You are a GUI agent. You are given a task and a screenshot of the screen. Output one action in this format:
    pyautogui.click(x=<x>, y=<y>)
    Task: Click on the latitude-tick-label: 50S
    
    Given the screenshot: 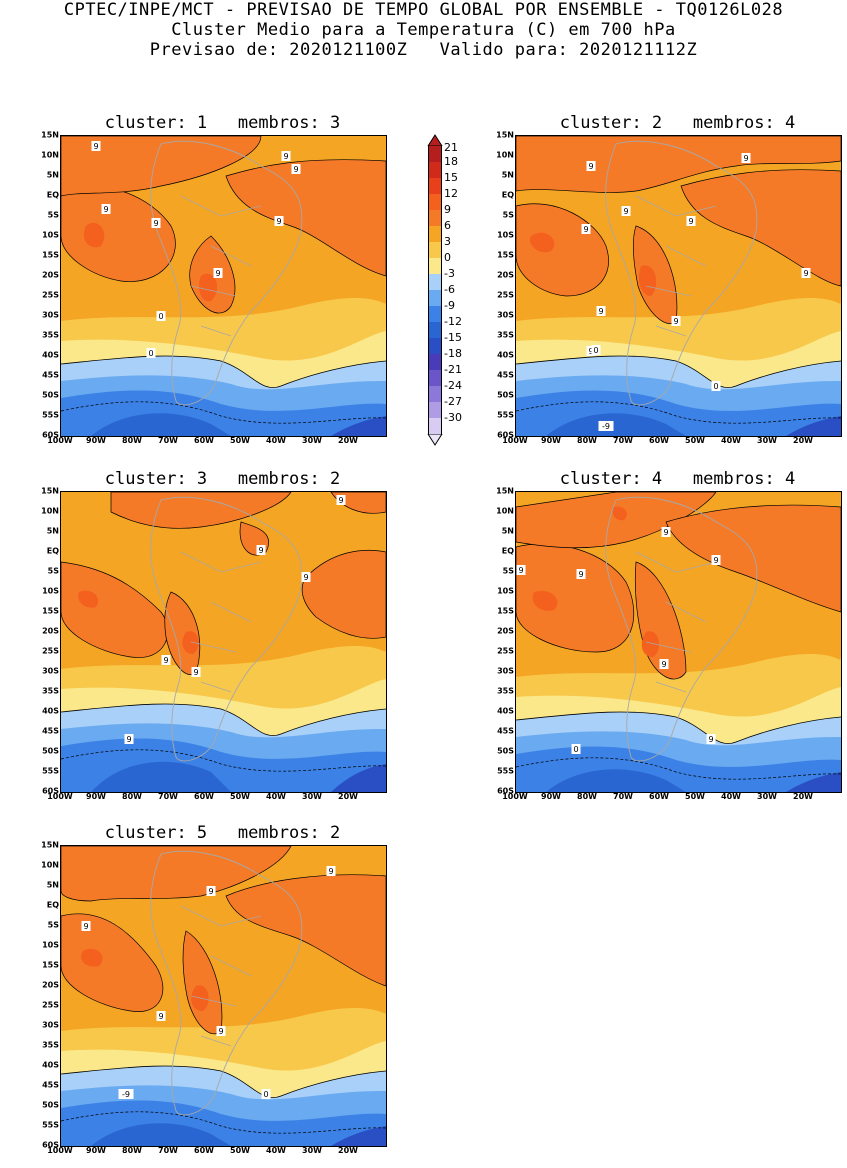 What is the action you would take?
    pyautogui.click(x=50, y=395)
    